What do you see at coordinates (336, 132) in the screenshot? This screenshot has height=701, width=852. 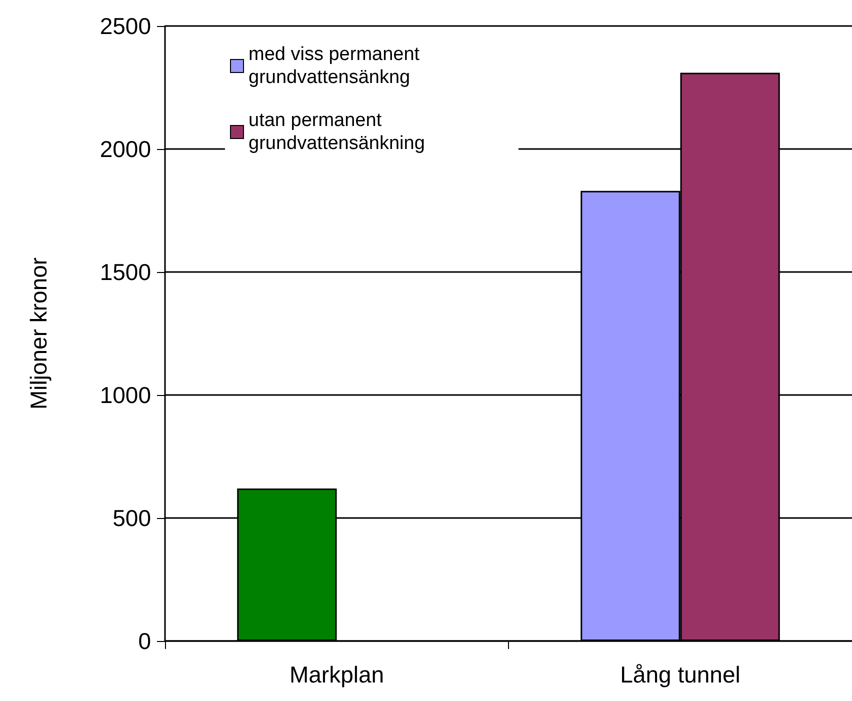 I see `legend-label: utan permanent grundvattensänkning` at bounding box center [336, 132].